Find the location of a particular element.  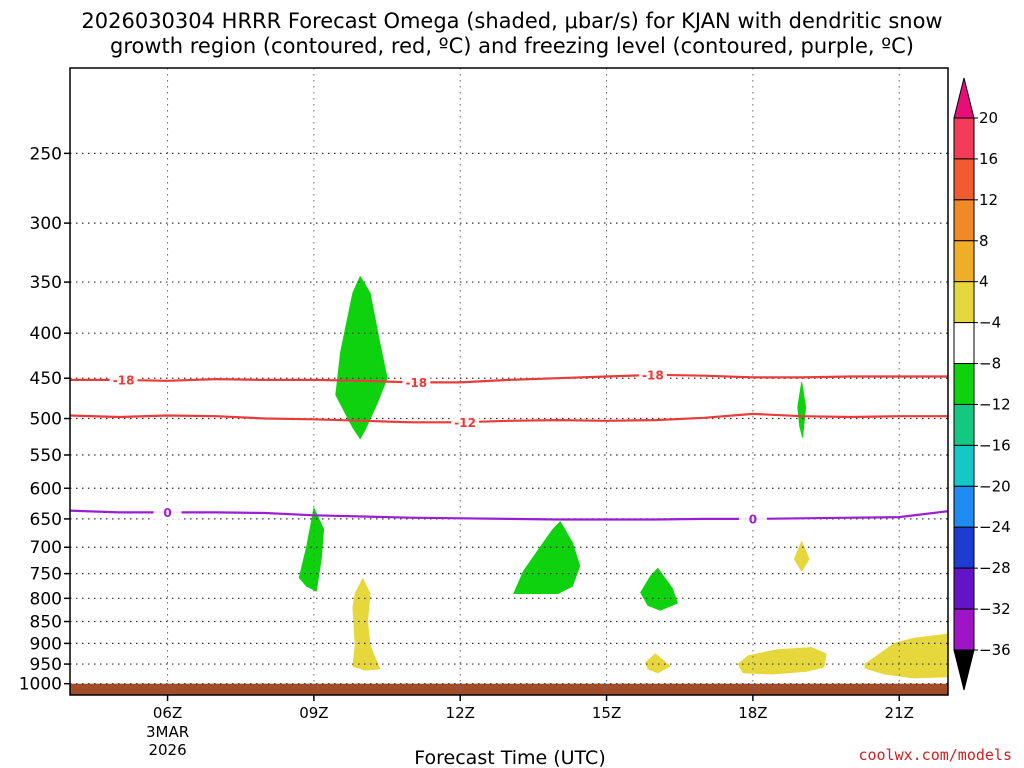

x-tick-label: 09Z is located at coordinates (313, 713).